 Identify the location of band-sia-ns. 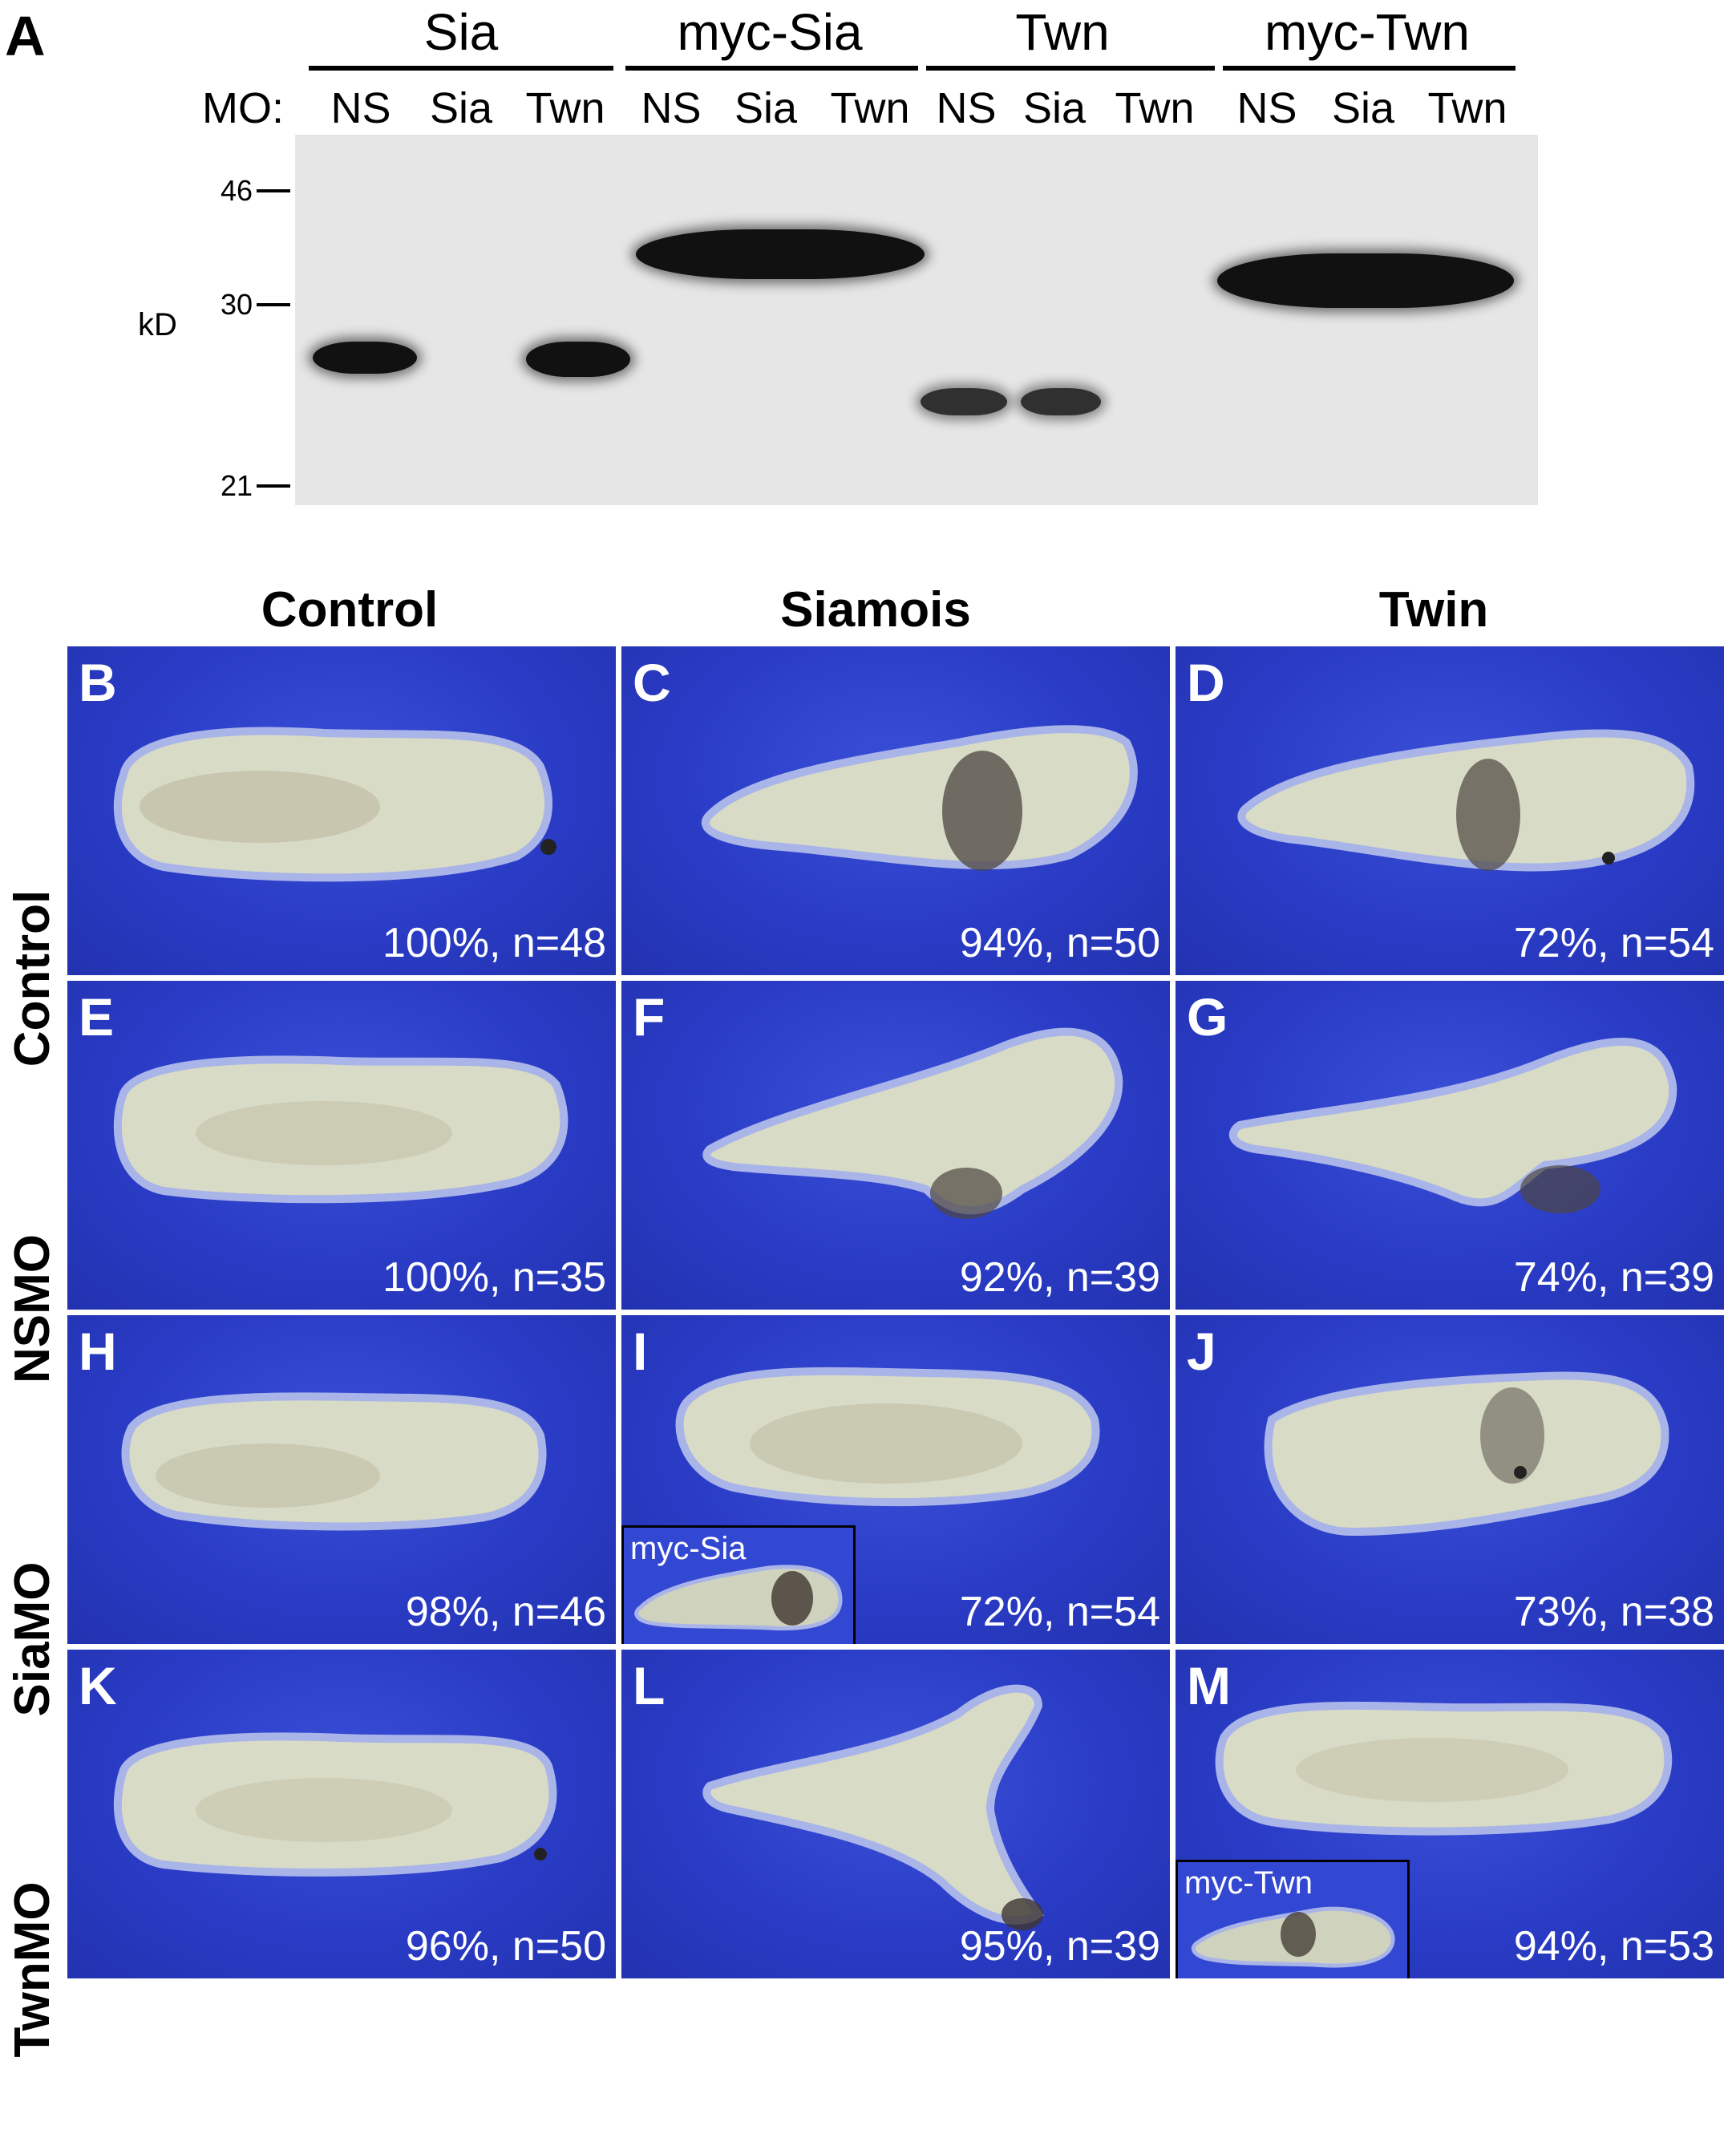
(365, 358).